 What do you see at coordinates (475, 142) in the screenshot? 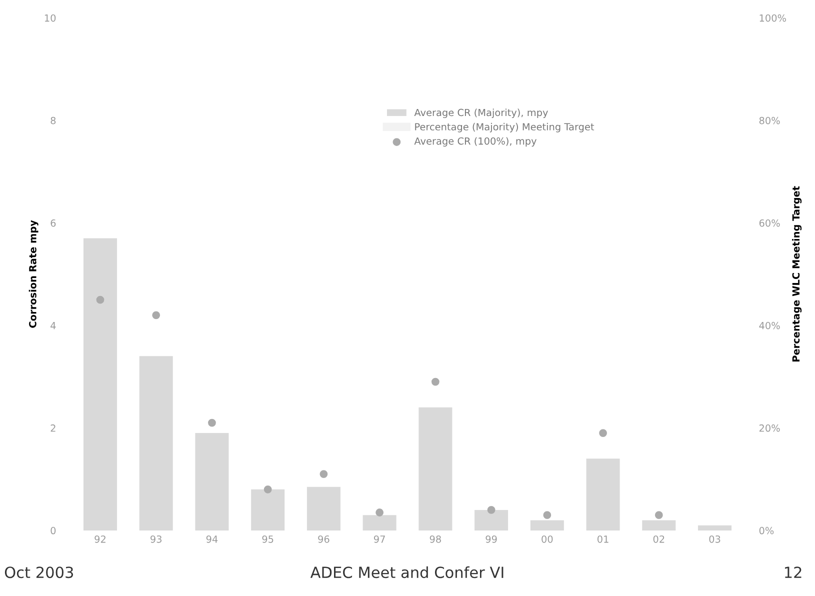
I see `legend-label: Average CR (100%), mpy` at bounding box center [475, 142].